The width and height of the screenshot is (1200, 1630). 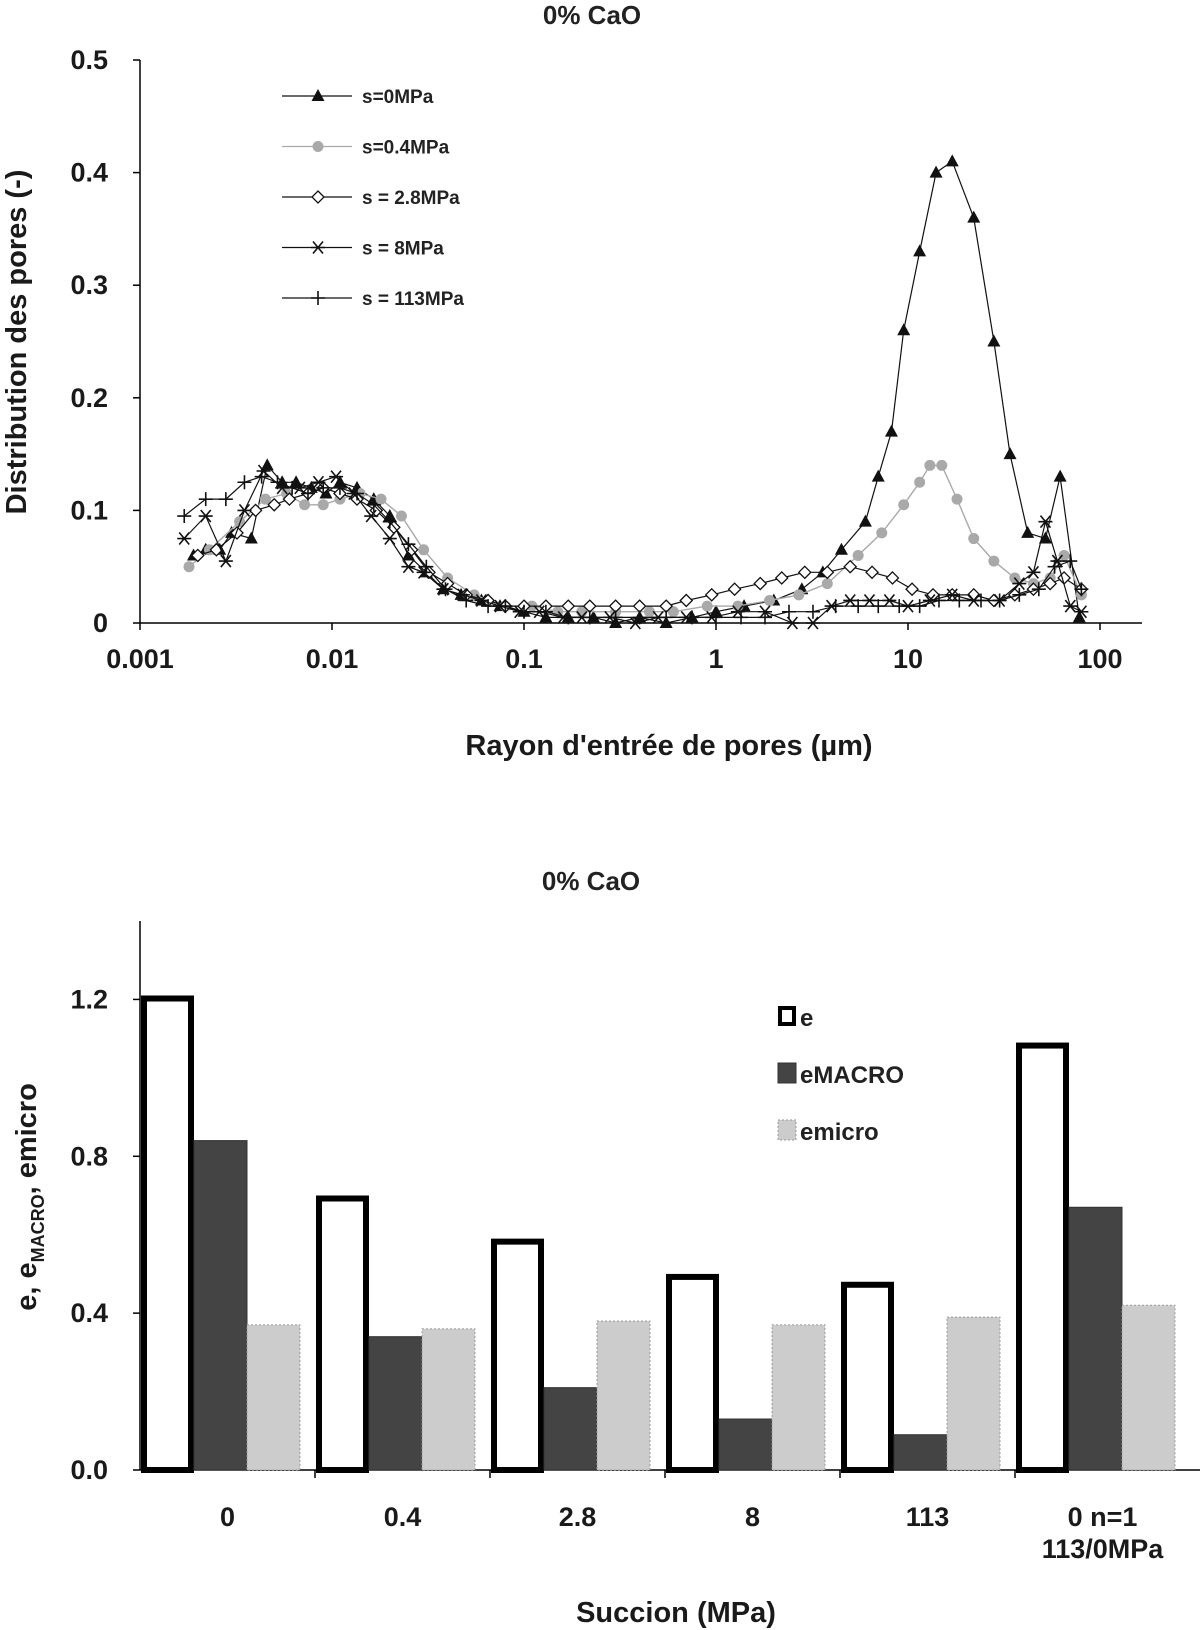 What do you see at coordinates (105, 341) in the screenshot?
I see `top-y-ticks: 0 0.1 0.2 0.3 0.4 0.5` at bounding box center [105, 341].